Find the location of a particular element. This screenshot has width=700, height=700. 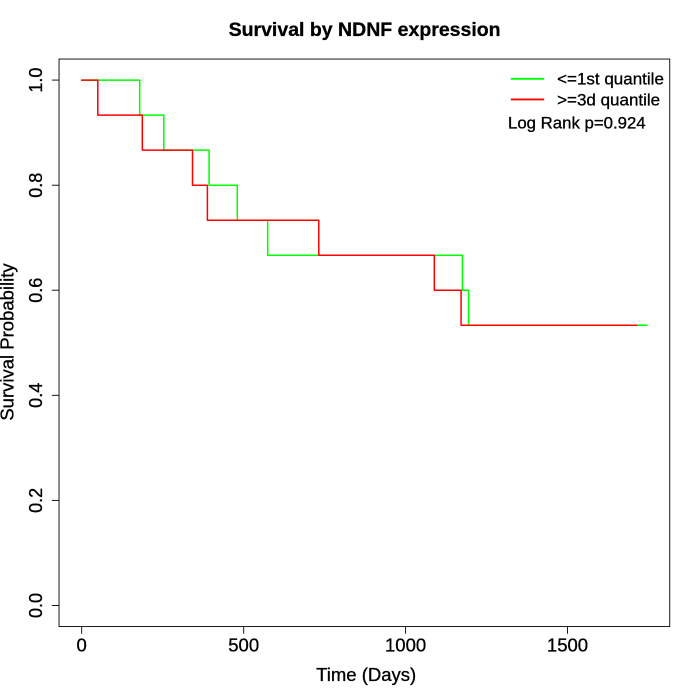

svg-text: 0.0 is located at coordinates (36, 605).